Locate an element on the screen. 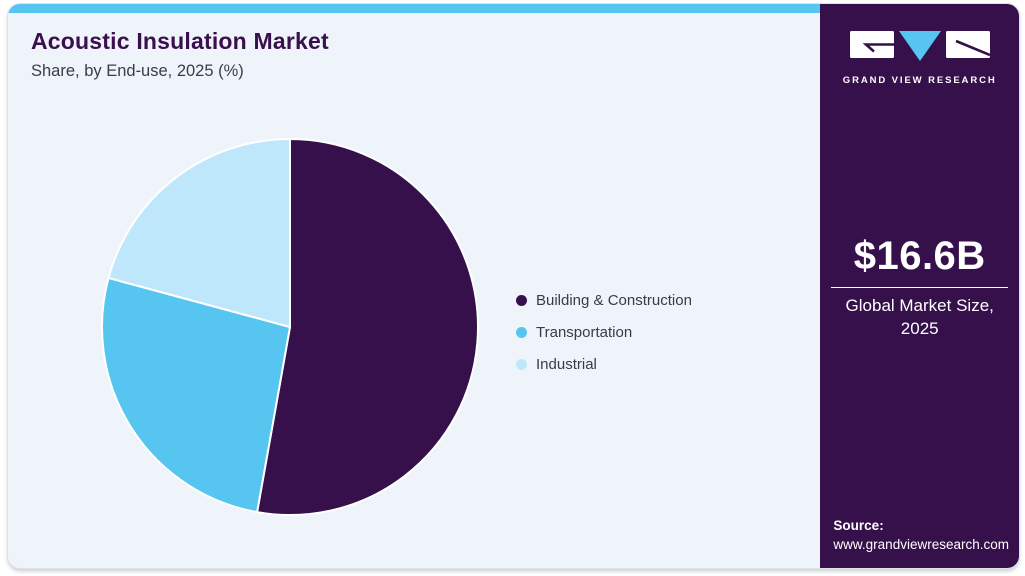 The height and width of the screenshot is (576, 1025). source-block: Source: www.grandviewresearch.com is located at coordinates (919, 542).